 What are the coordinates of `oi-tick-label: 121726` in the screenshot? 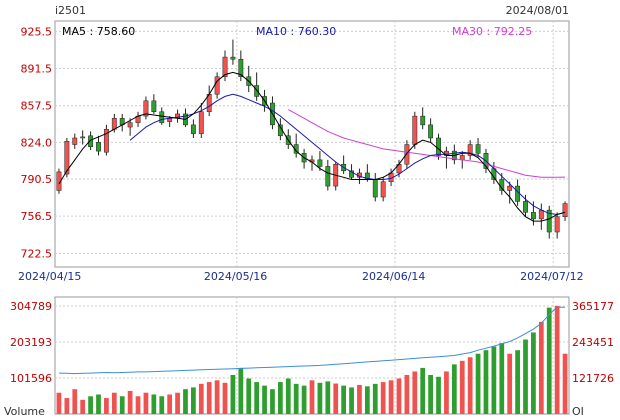 It's located at (593, 378).